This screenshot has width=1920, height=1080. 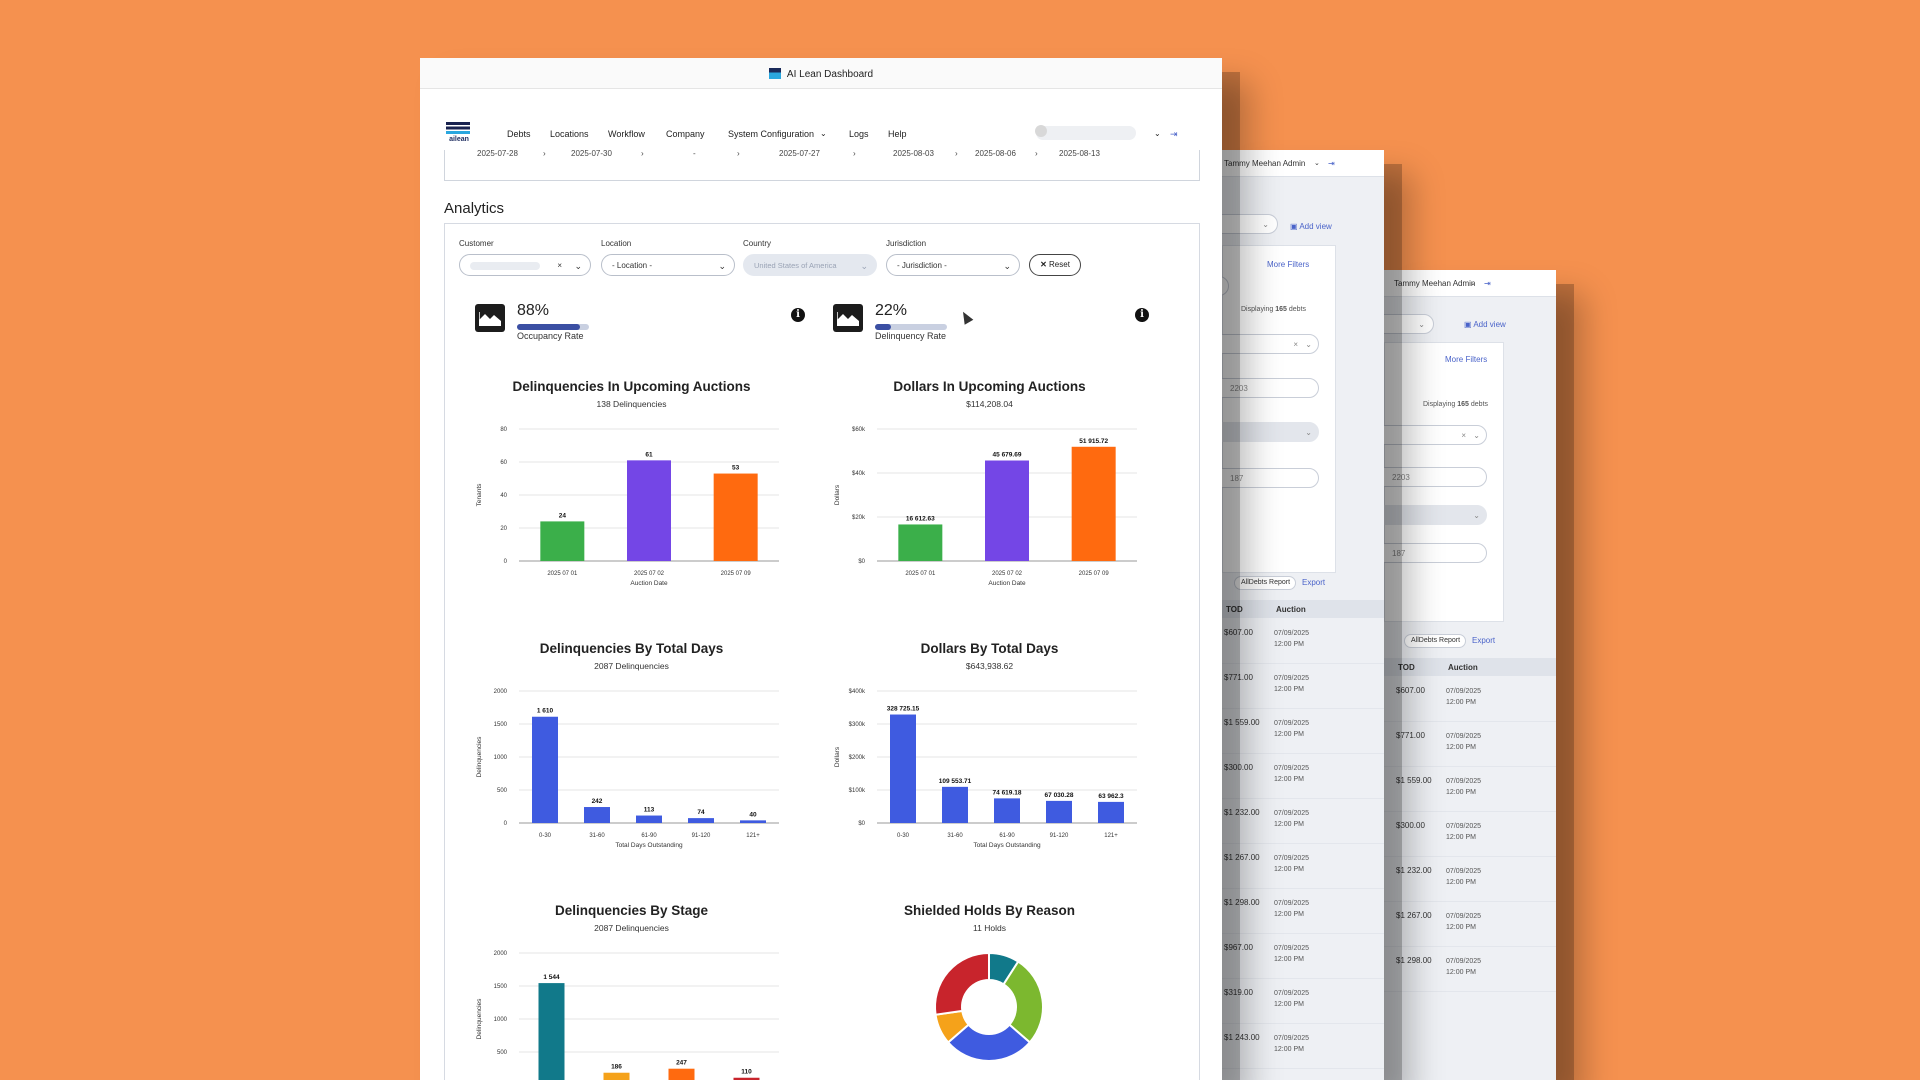 What do you see at coordinates (649, 454) in the screenshot?
I see `bar-value-label: 61` at bounding box center [649, 454].